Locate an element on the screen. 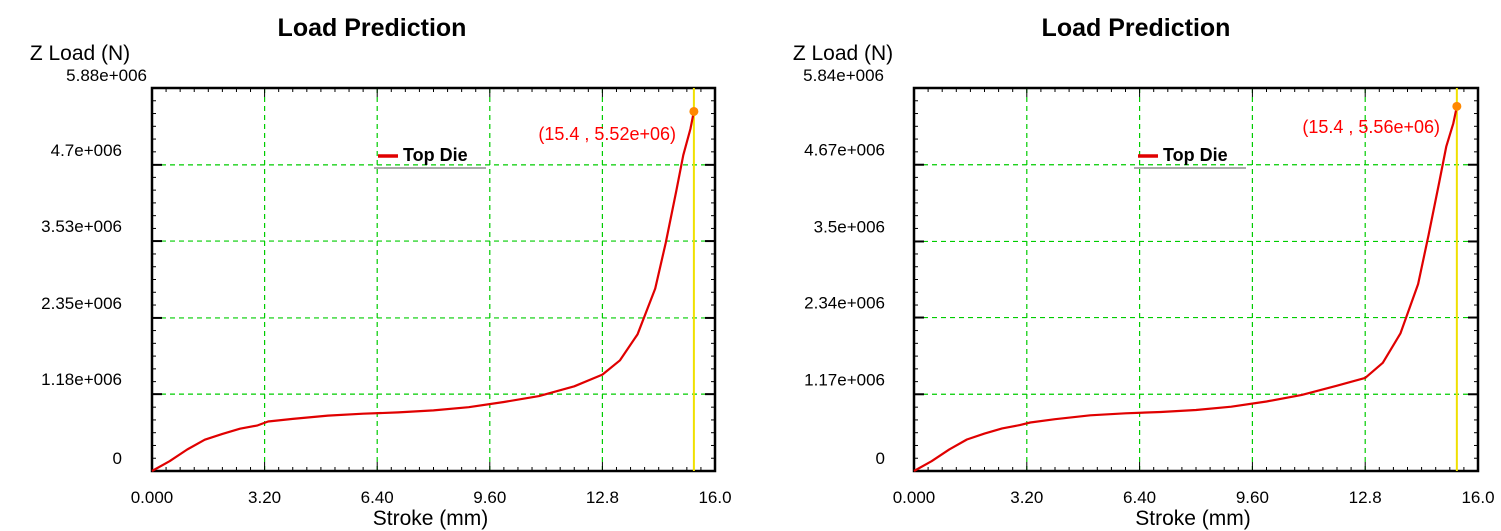  y-tick-label: 4.67e+006 is located at coordinates (844, 150).